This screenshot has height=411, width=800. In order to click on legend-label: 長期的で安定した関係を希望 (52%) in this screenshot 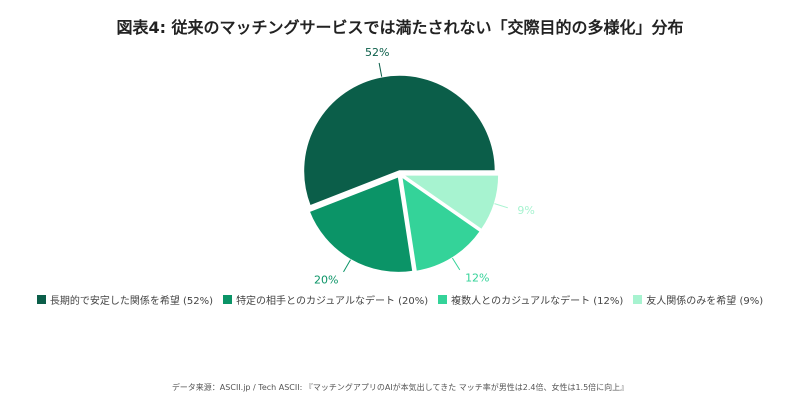, I will do `click(131, 301)`.